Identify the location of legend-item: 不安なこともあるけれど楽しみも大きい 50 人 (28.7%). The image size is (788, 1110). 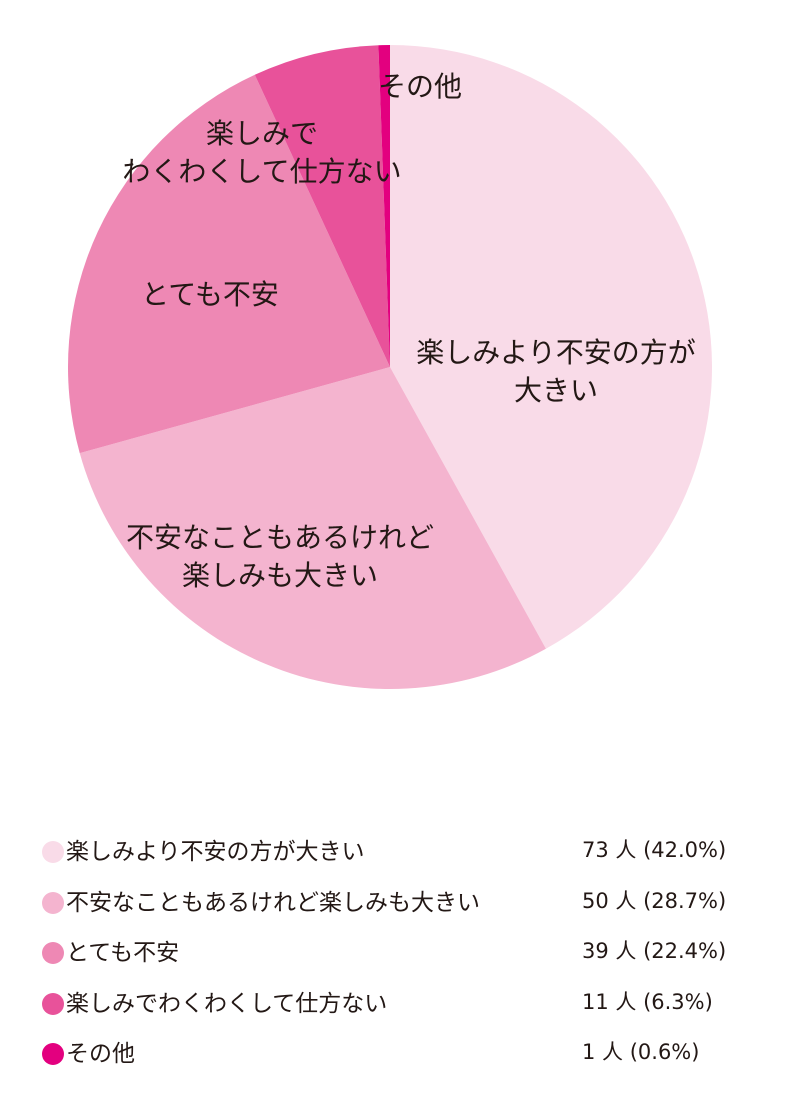
(392, 904).